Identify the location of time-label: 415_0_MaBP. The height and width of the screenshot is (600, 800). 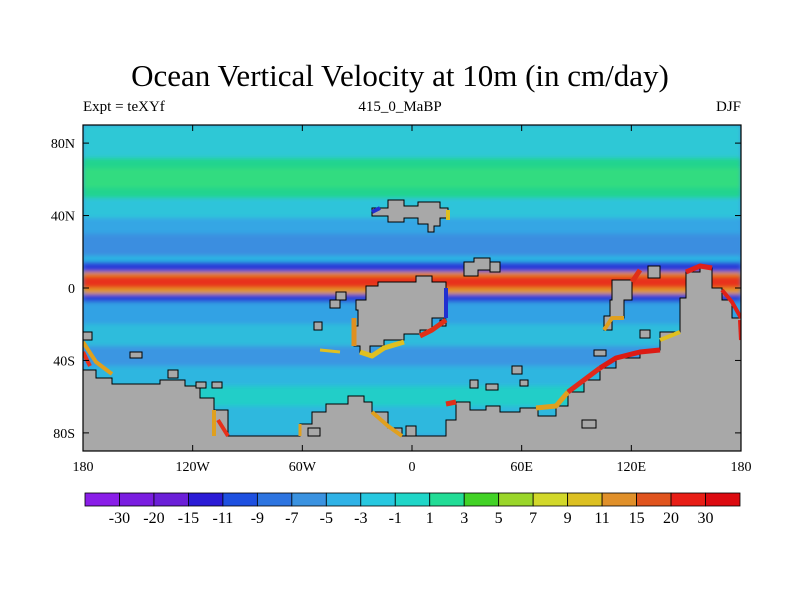
(400, 107).